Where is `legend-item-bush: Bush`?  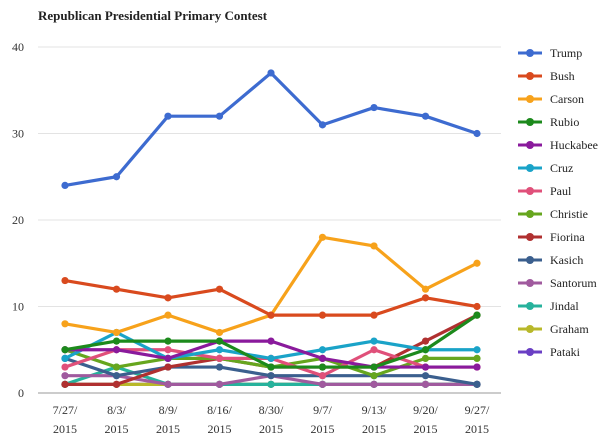
legend-item-bush: Bush is located at coordinates (546, 76).